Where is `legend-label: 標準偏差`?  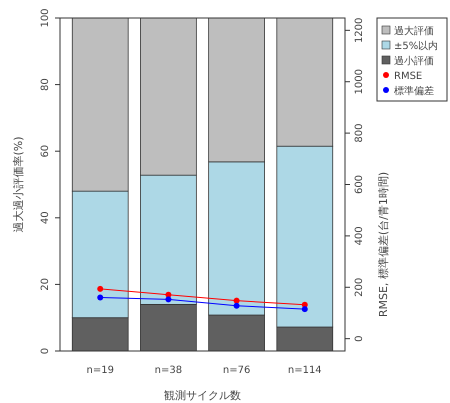 legend-label: 標準偏差 is located at coordinates (414, 91).